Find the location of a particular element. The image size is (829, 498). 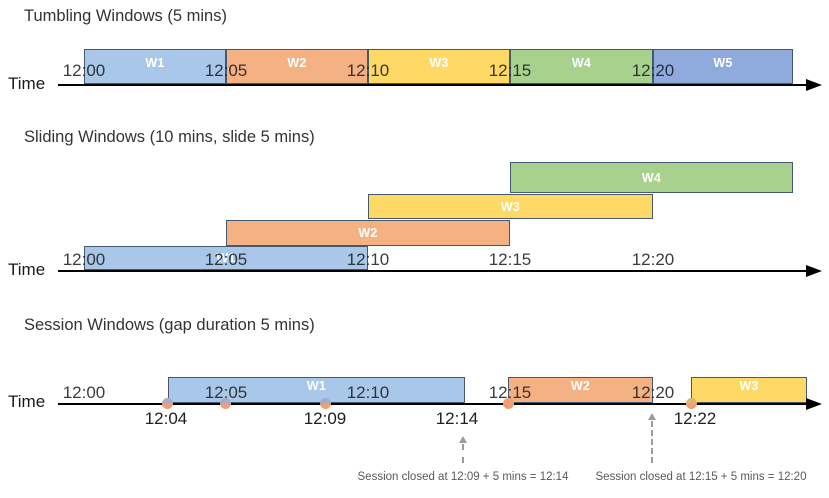

tumbling-time-axis-label: Time is located at coordinates (27, 83).